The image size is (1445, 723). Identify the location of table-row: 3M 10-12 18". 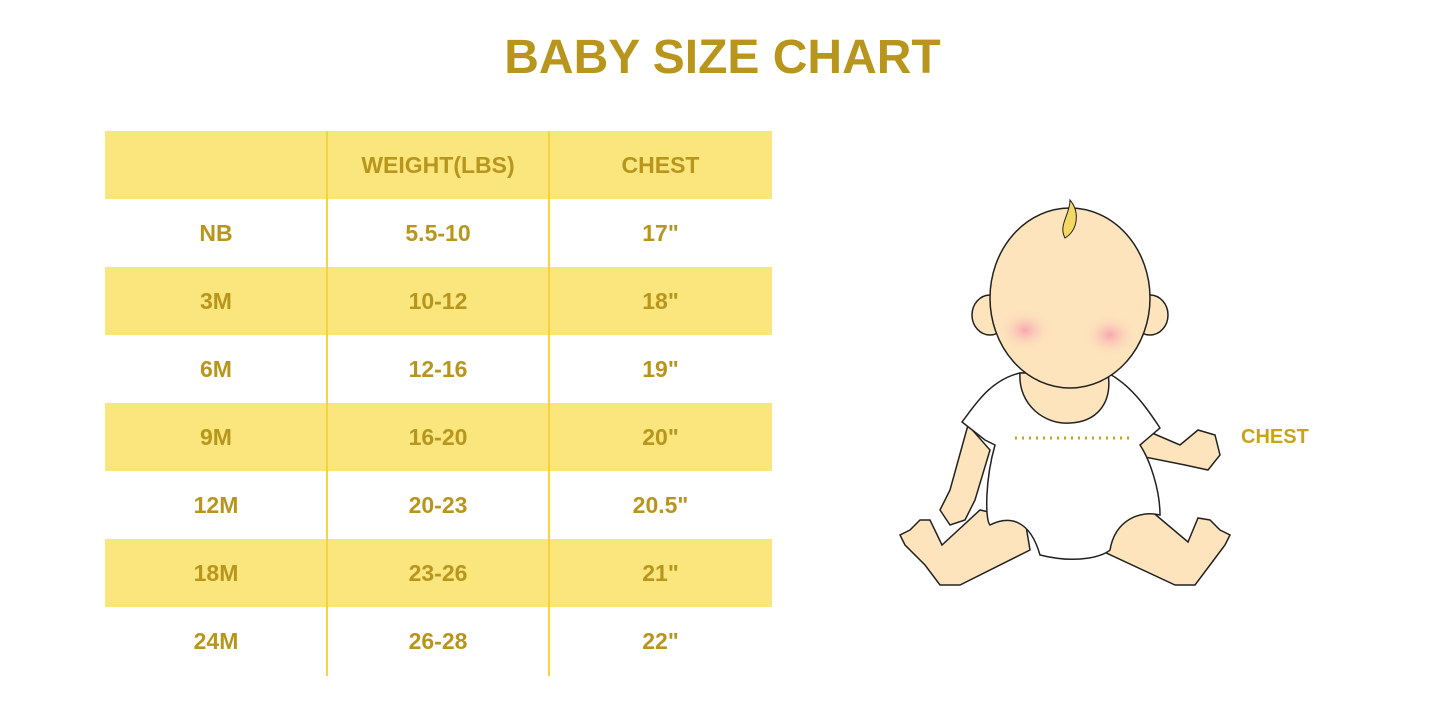
(438, 301).